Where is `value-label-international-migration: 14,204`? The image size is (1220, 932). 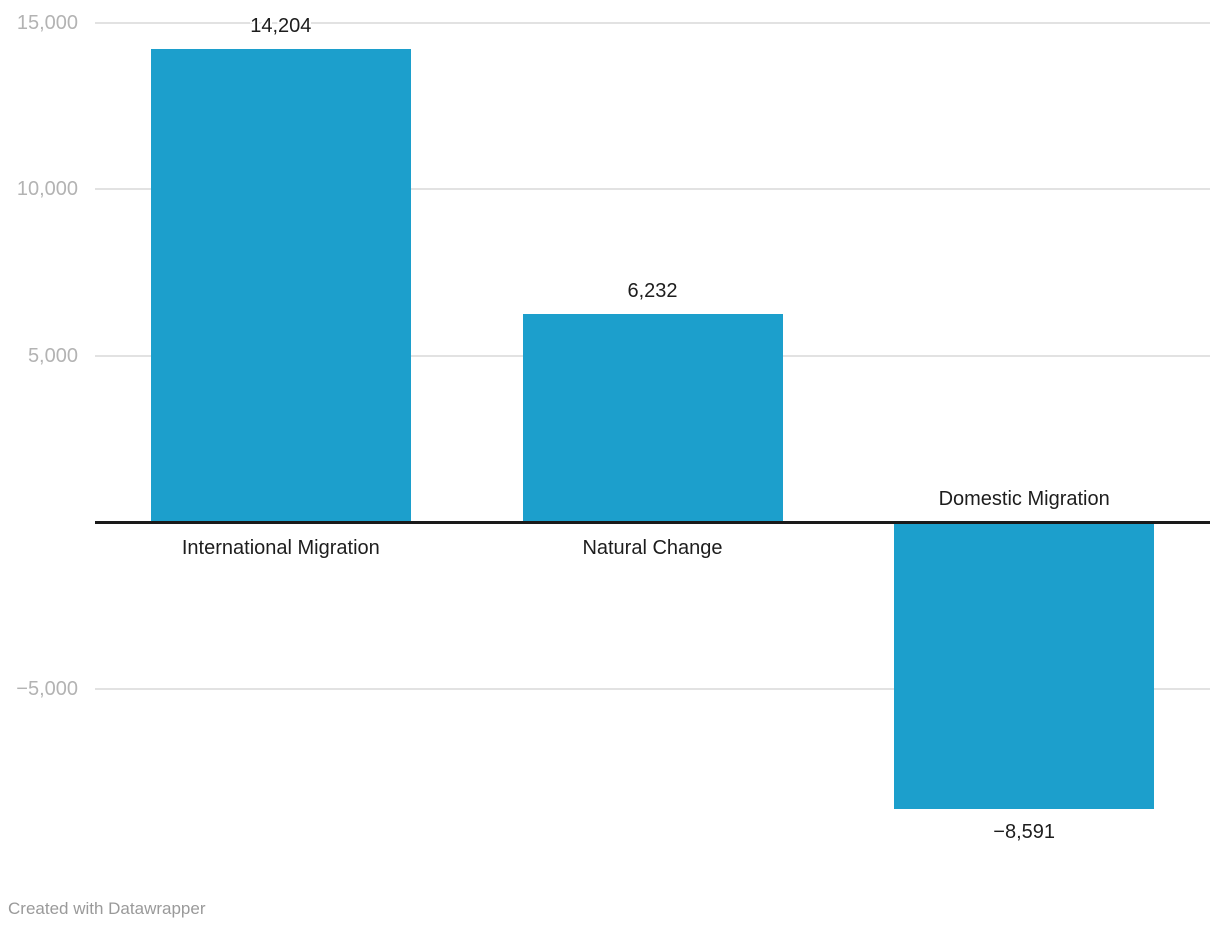
value-label-international-migration: 14,204 is located at coordinates (281, 26).